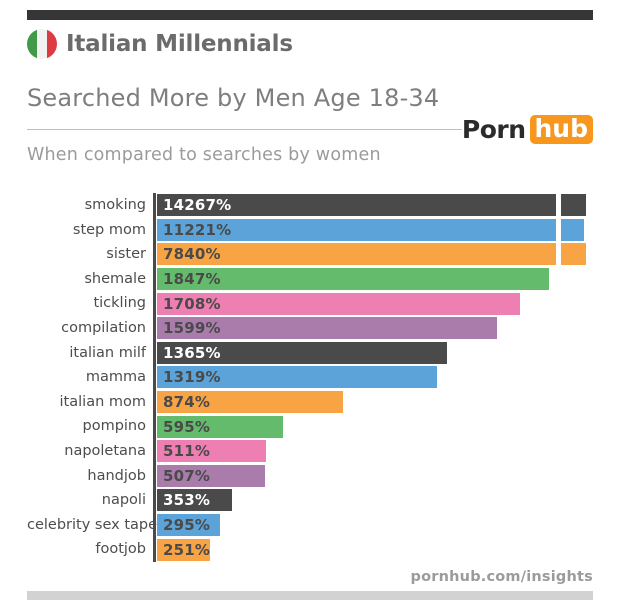  Describe the element at coordinates (204, 155) in the screenshot. I see `comparison-note: When compared to searches by women` at that location.